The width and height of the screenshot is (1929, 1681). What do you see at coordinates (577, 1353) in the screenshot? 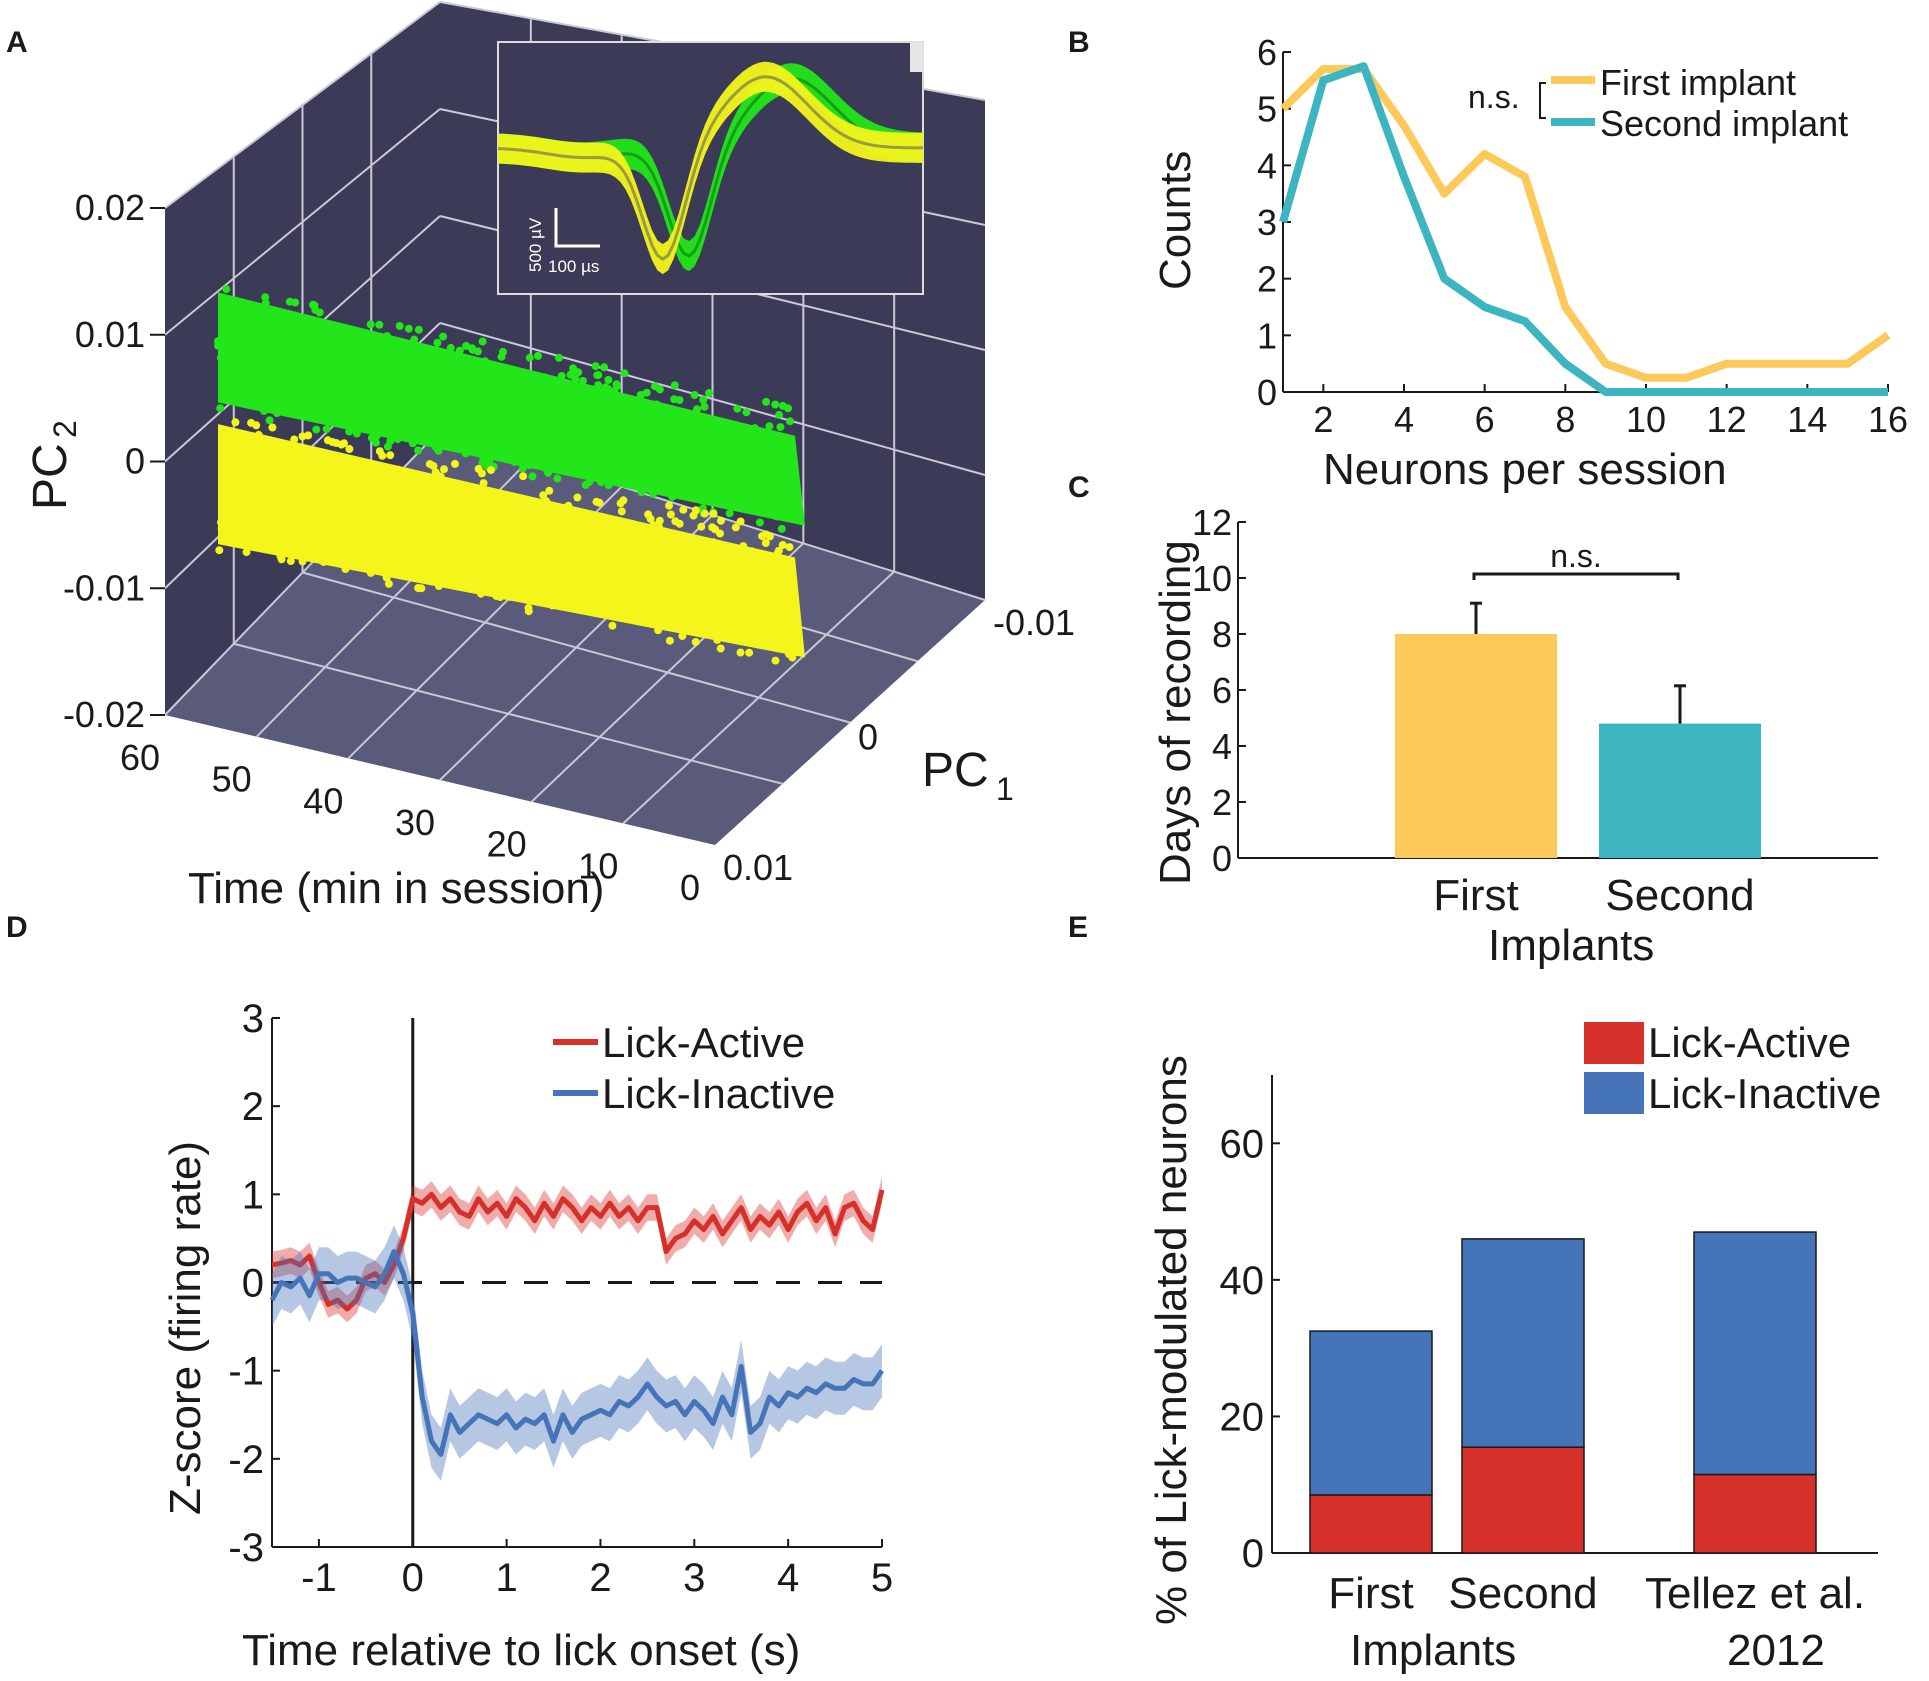
I see `d-band-inactive` at bounding box center [577, 1353].